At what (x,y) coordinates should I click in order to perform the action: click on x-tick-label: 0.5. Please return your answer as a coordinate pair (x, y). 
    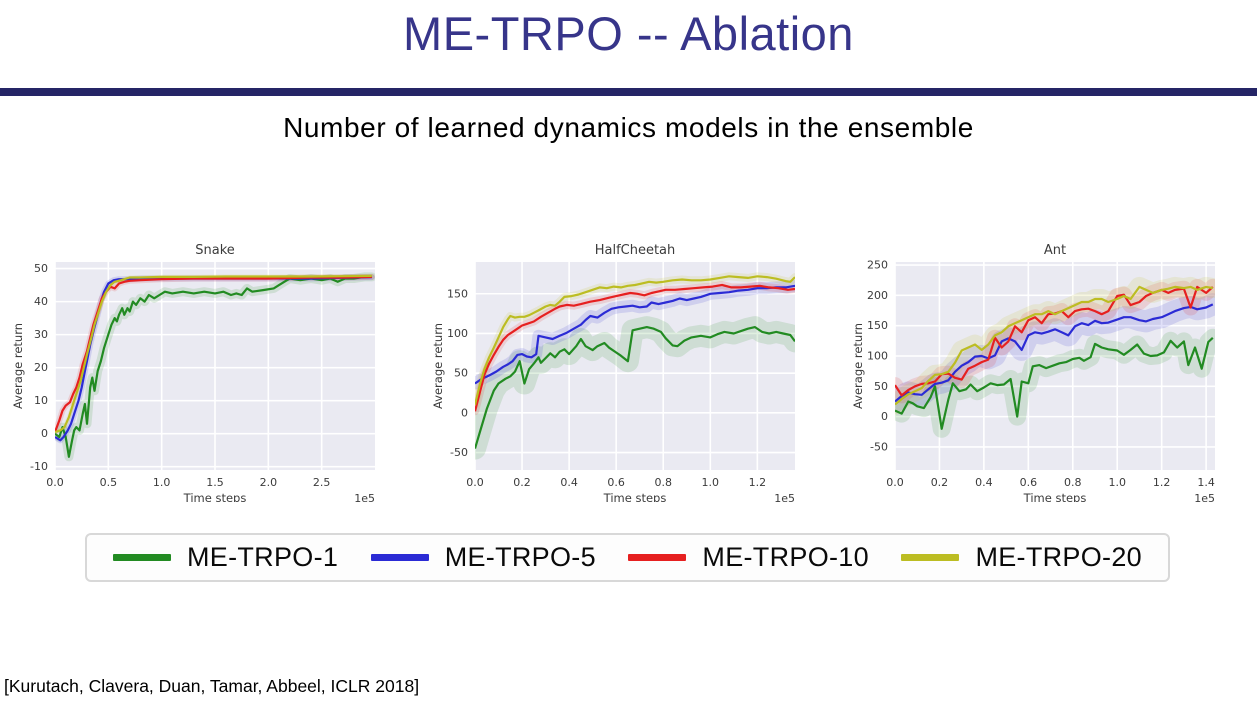
    Looking at the image, I should click on (109, 482).